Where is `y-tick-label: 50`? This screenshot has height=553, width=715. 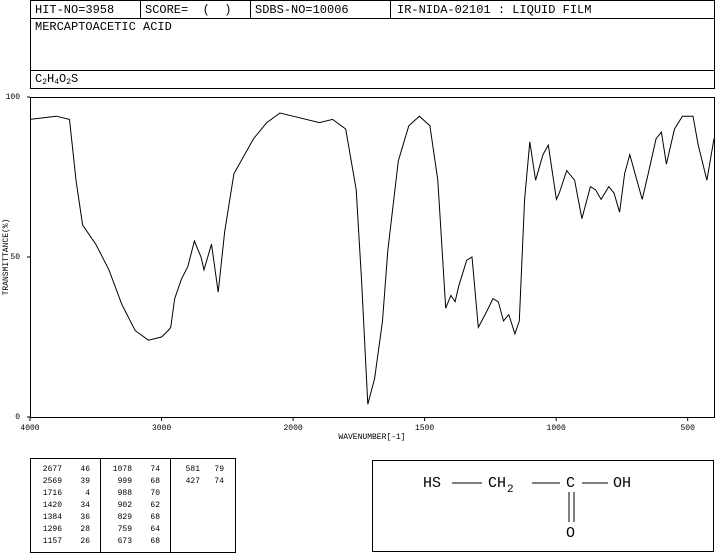
y-tick-label: 50 is located at coordinates (15, 257).